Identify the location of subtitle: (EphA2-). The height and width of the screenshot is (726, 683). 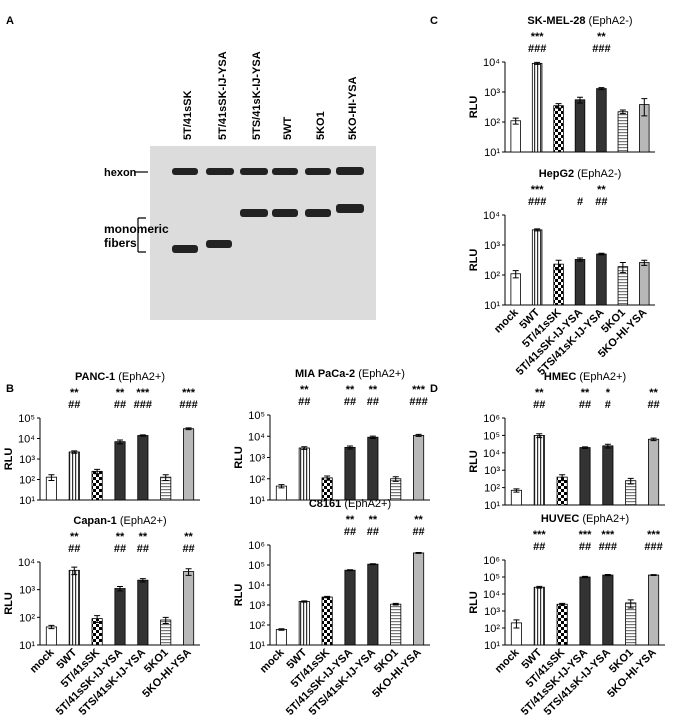
(611, 21).